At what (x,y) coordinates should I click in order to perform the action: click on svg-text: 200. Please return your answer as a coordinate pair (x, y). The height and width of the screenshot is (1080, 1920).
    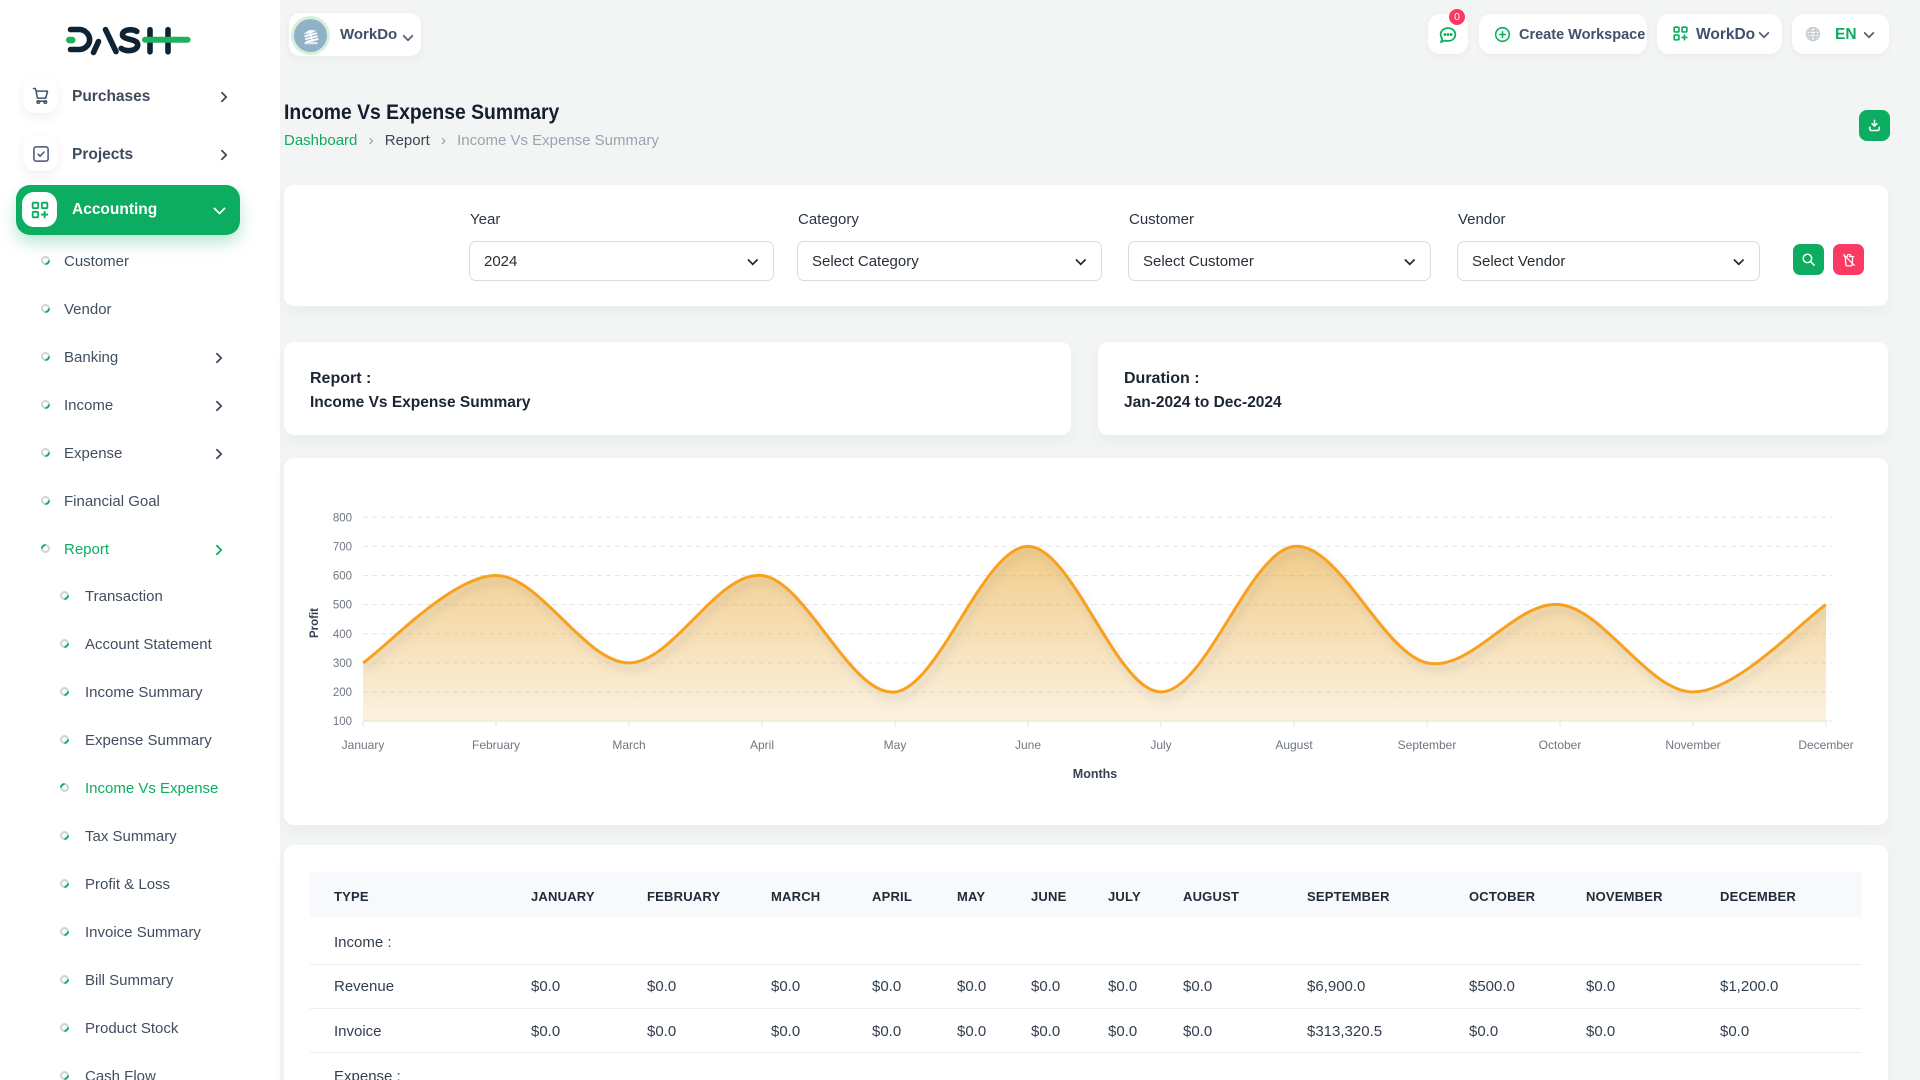
    Looking at the image, I should click on (342, 693).